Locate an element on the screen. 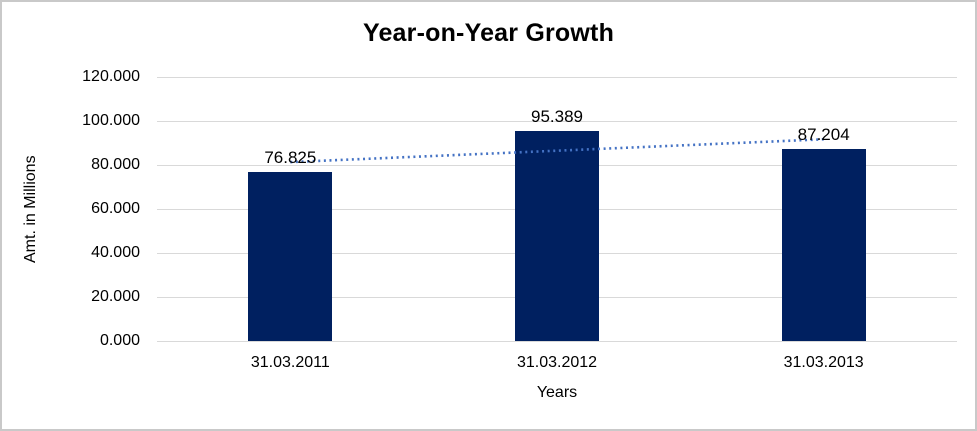 Image resolution: width=977 pixels, height=431 pixels. y-tick-label: 80.000 is located at coordinates (115, 164).